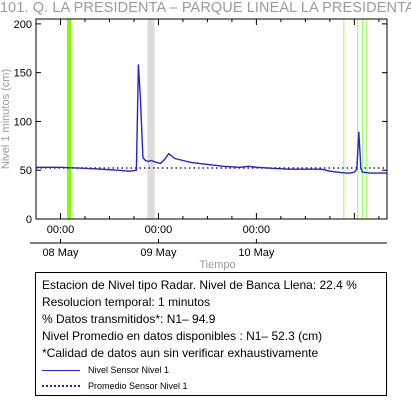 The image size is (411, 404). I want to click on info-line-resolution: Resolucion temporal: 1 minutos, so click(126, 302).